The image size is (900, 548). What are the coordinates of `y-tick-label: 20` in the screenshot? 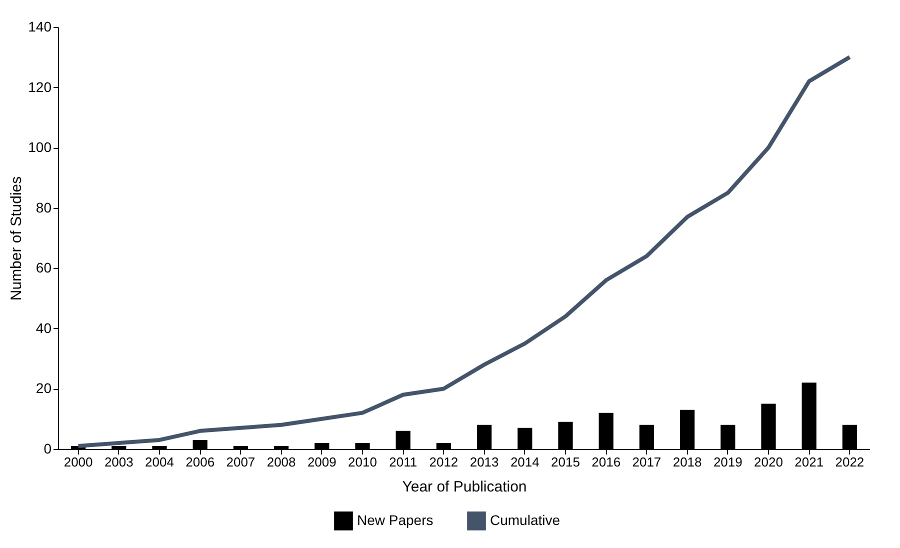 It's located at (44, 388).